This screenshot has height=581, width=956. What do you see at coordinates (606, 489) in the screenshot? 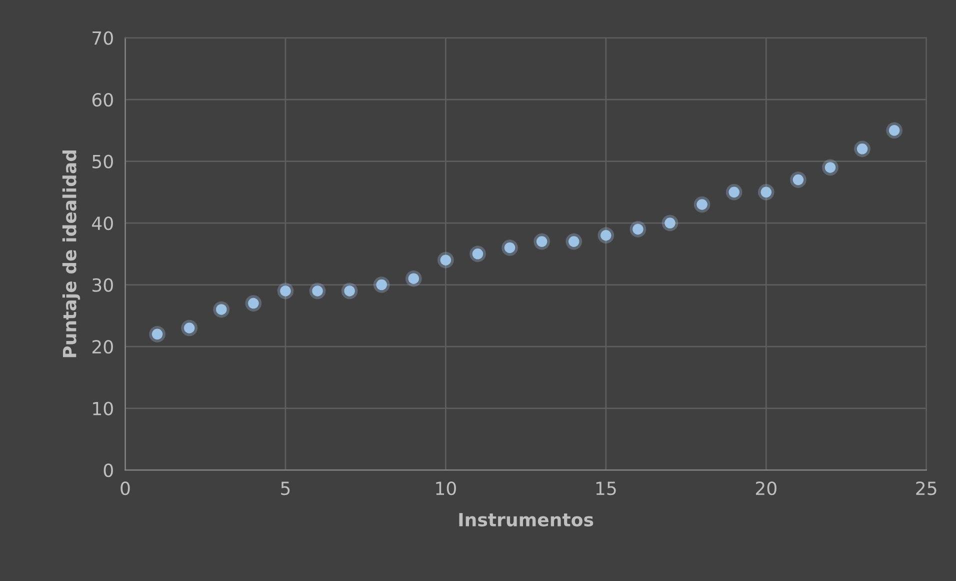
I see `x-tick-label: 15` at bounding box center [606, 489].